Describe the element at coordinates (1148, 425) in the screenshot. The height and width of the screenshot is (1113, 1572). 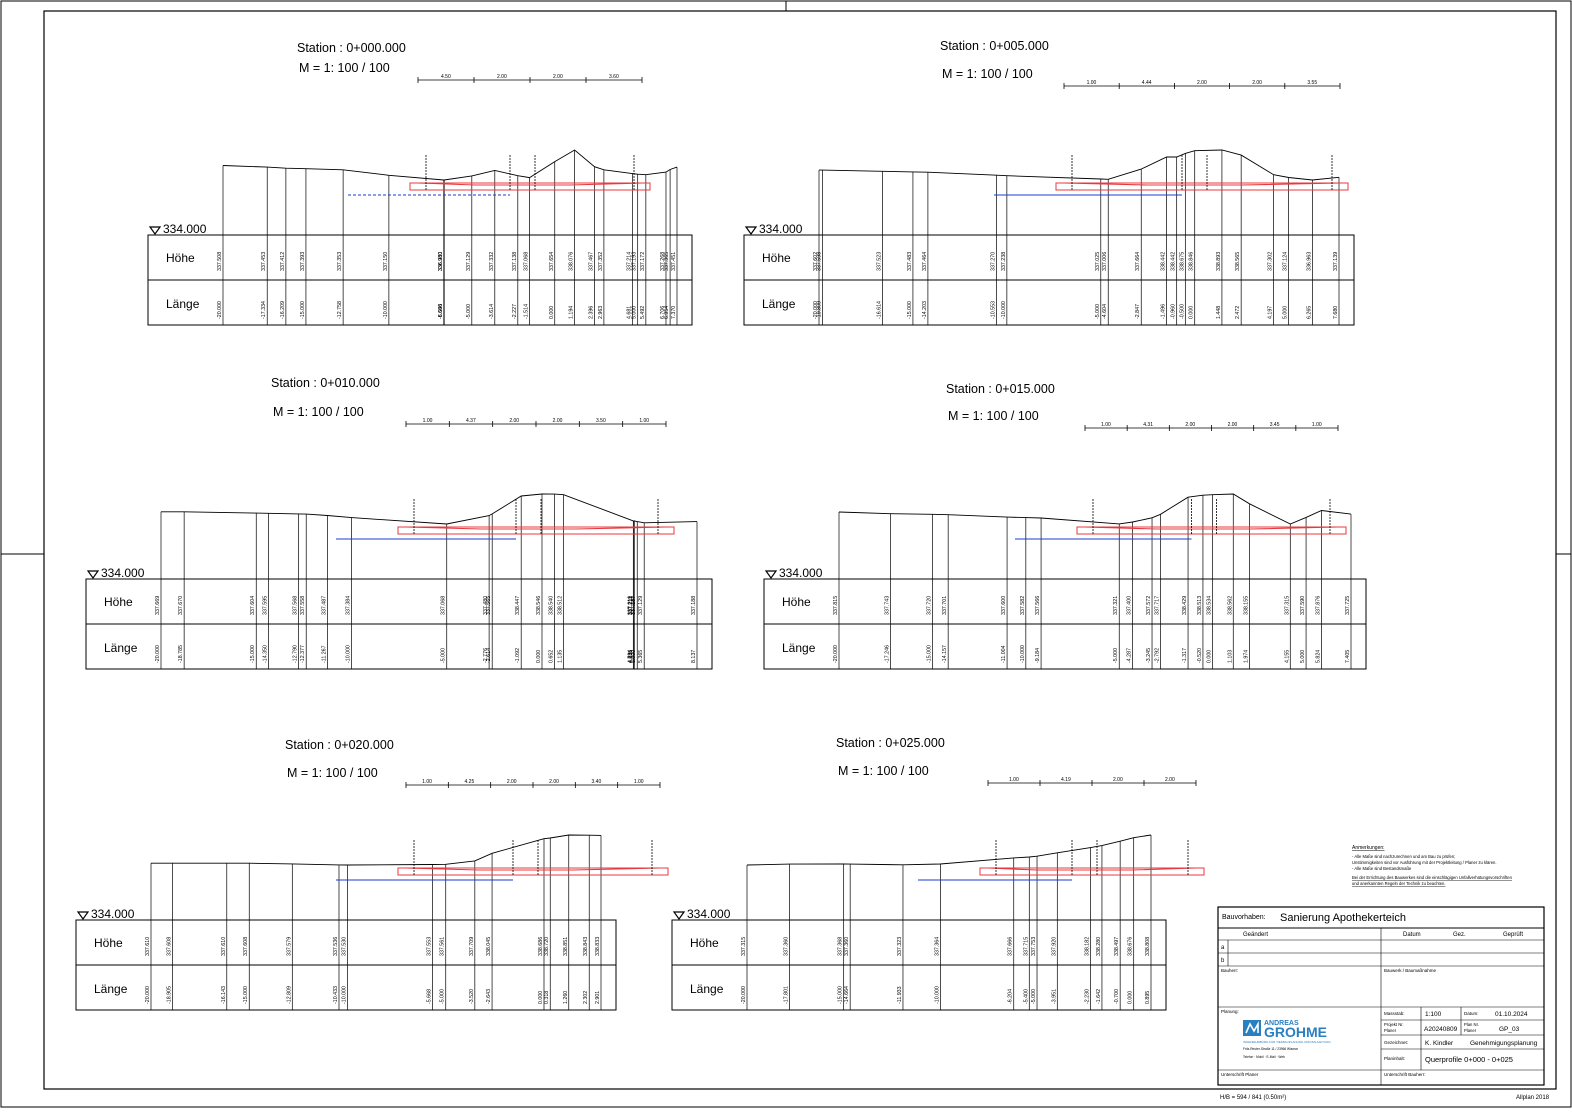
I see `dimension-value: 4.31` at that location.